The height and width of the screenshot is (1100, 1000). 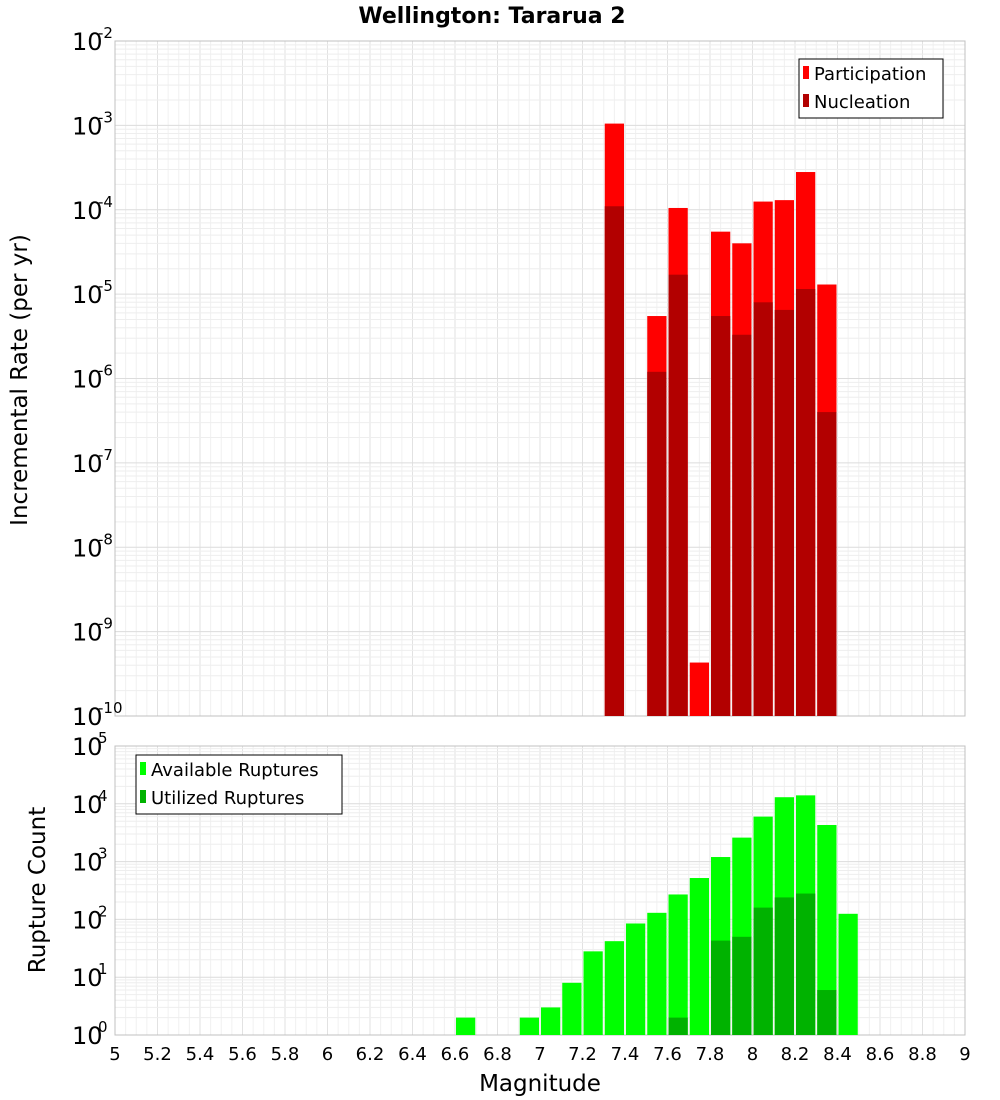 I want to click on x-tick-label: 8.8, so click(x=922, y=1054).